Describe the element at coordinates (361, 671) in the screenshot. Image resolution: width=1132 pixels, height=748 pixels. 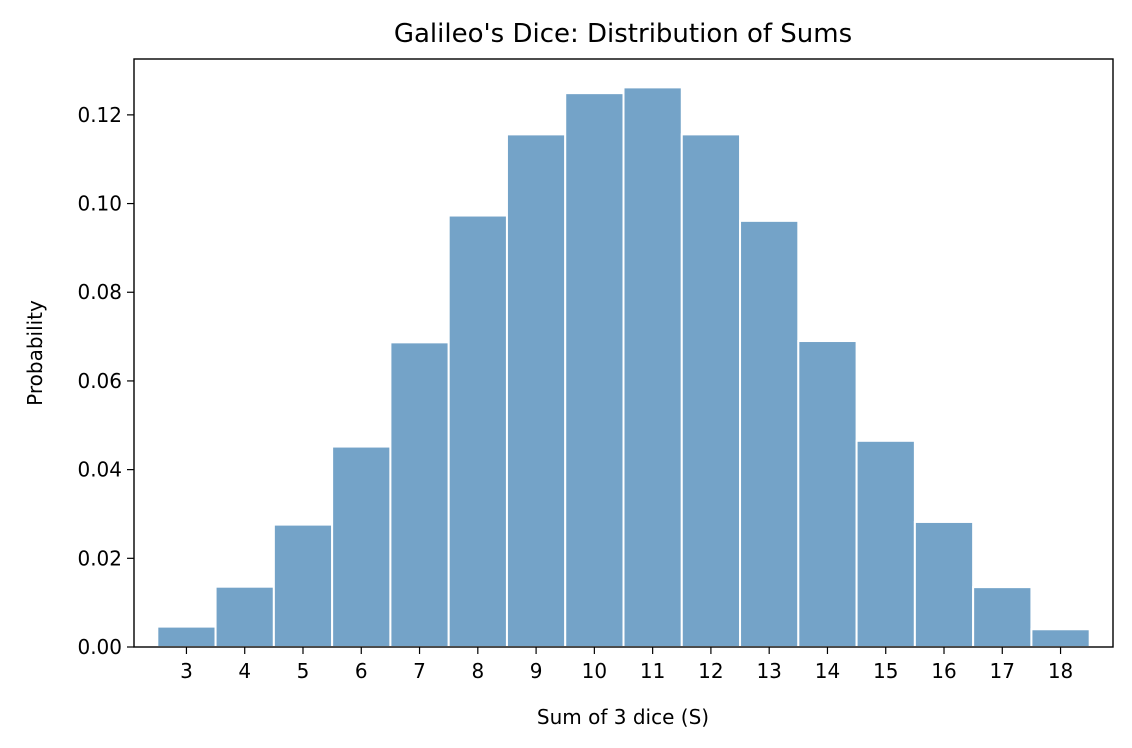
I see `x-tick-label-6: 6` at that location.